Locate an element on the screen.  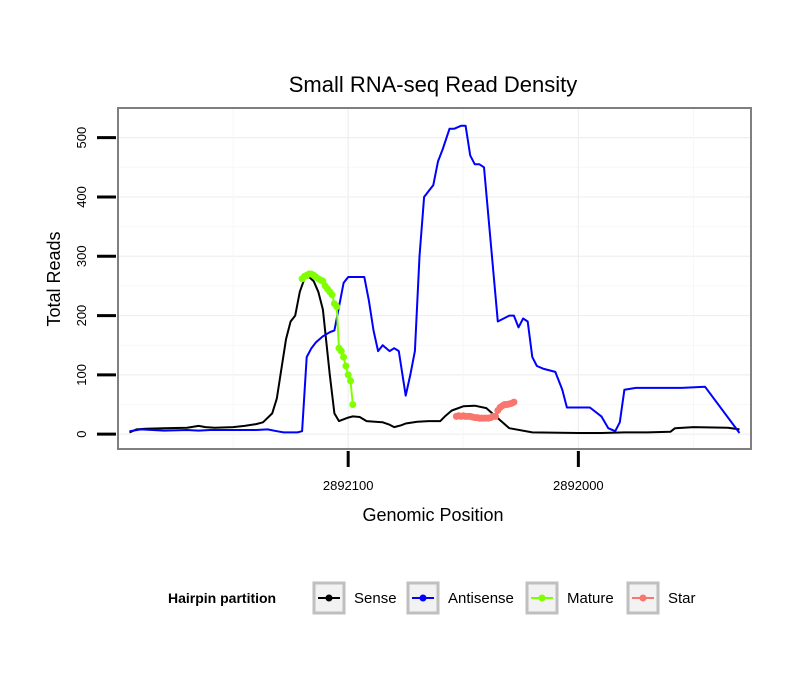
y-tick-label: 100 is located at coordinates (81, 375).